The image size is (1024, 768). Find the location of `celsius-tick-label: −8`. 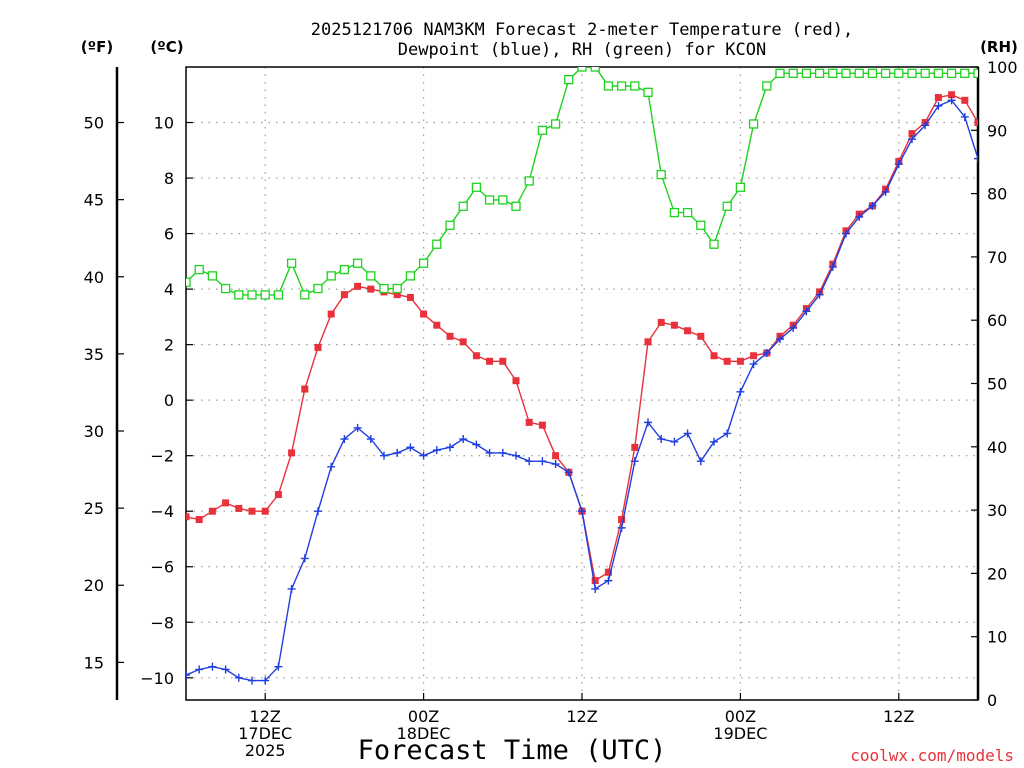

celsius-tick-label: −8 is located at coordinates (162, 622).